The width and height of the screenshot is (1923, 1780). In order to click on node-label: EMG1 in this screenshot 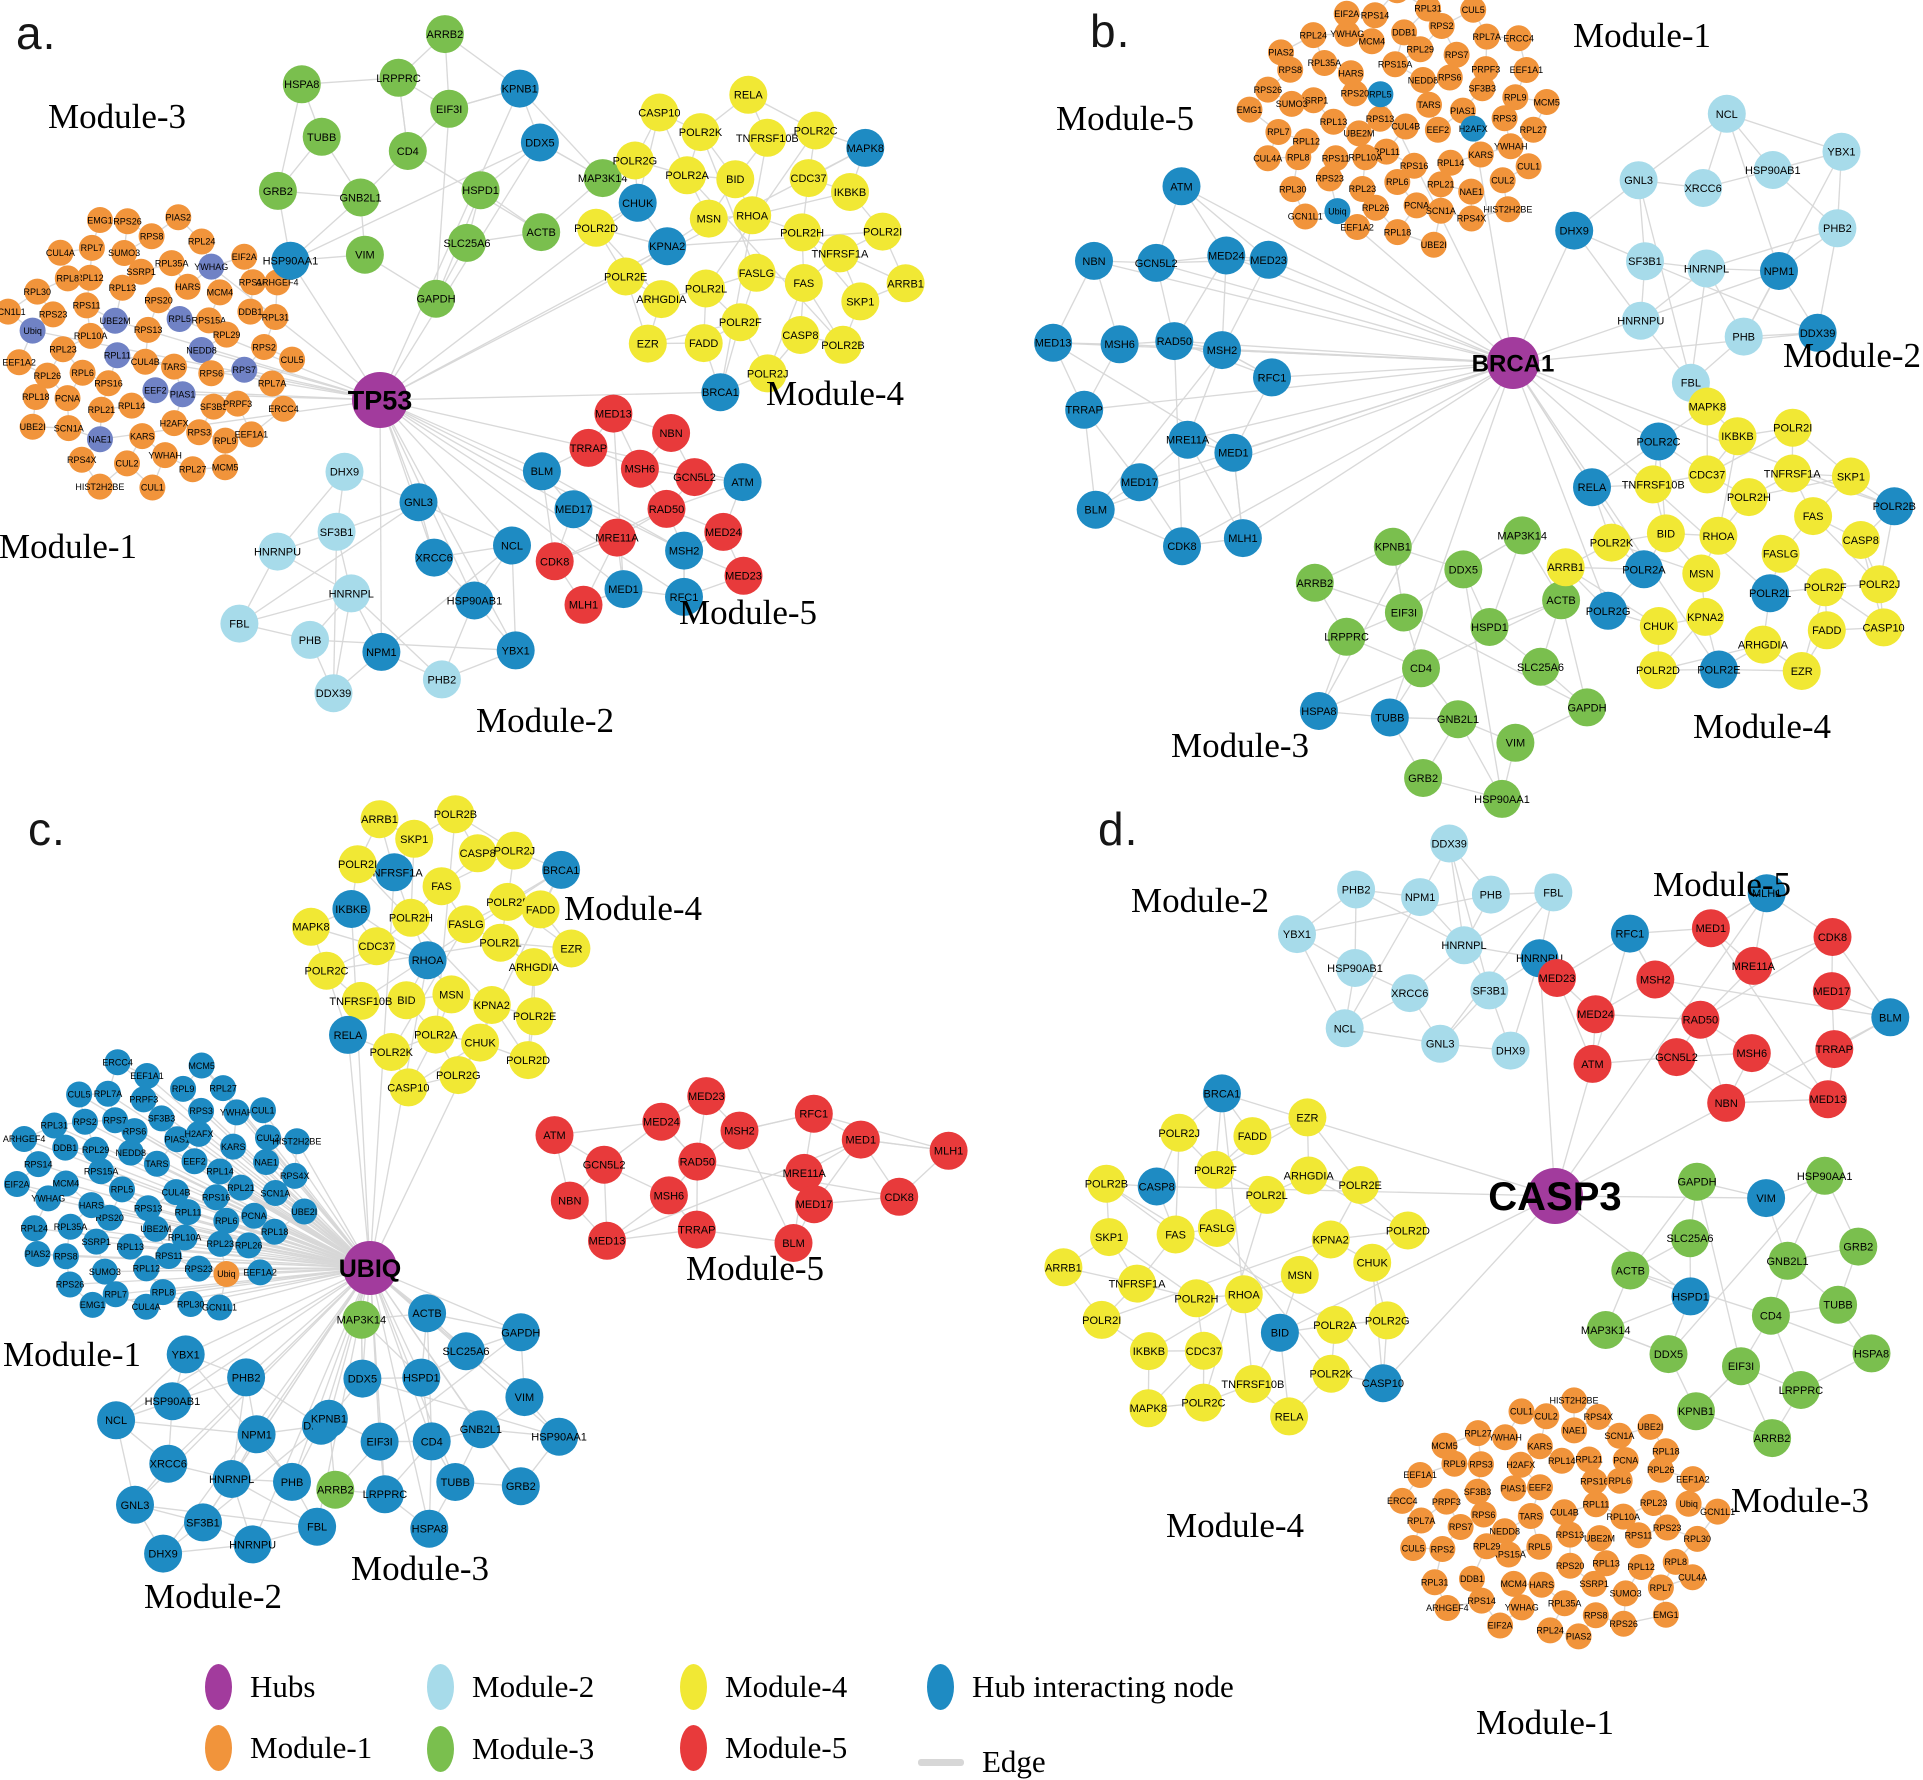, I will do `click(93, 1305)`.